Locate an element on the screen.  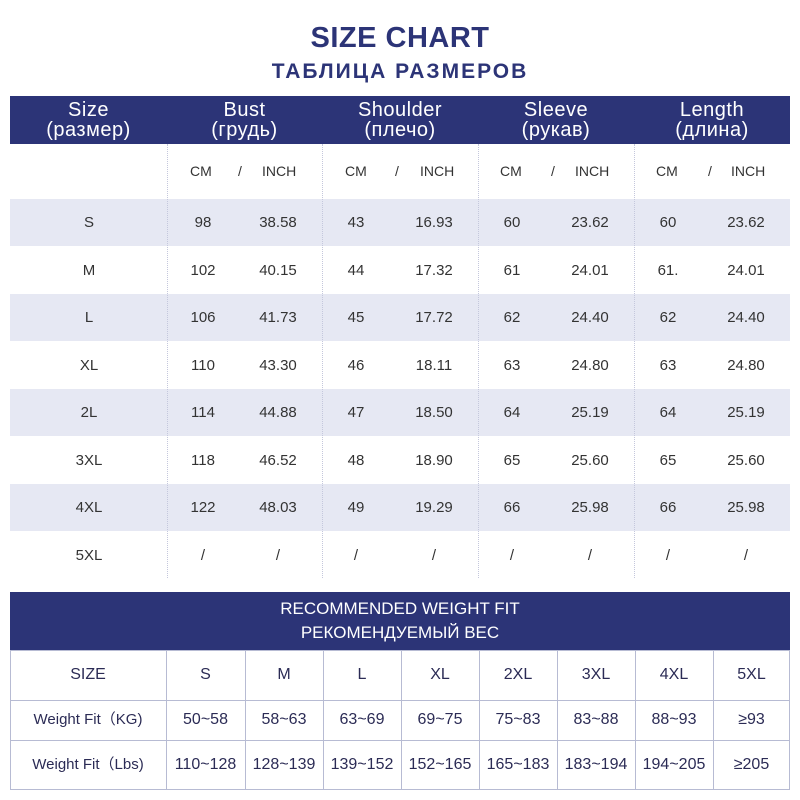
size-label: M is located at coordinates (89, 270).